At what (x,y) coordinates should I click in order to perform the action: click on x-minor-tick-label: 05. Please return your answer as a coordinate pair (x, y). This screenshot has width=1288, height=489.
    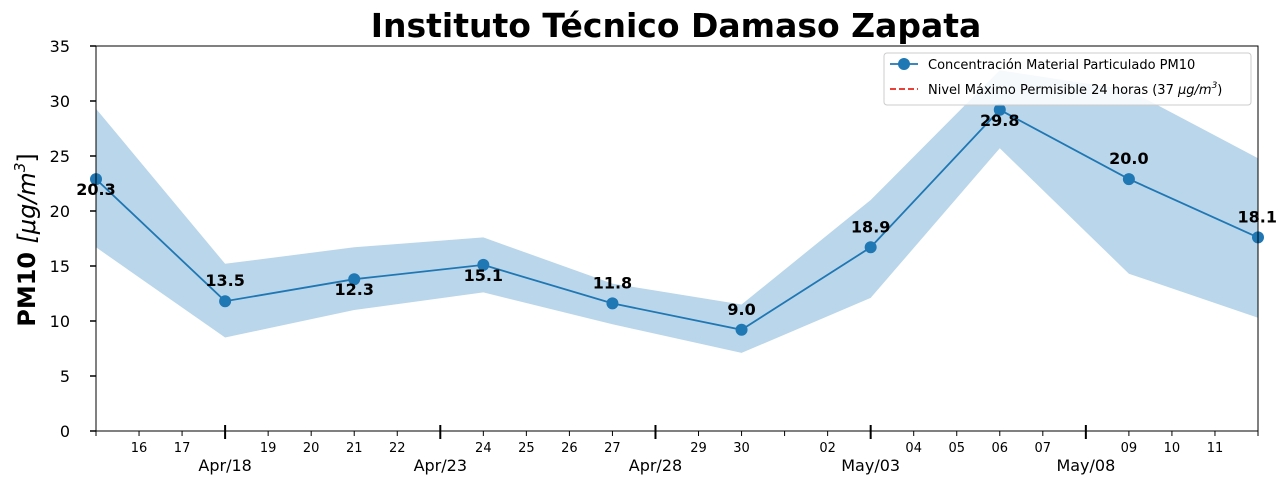
    Looking at the image, I should click on (956, 448).